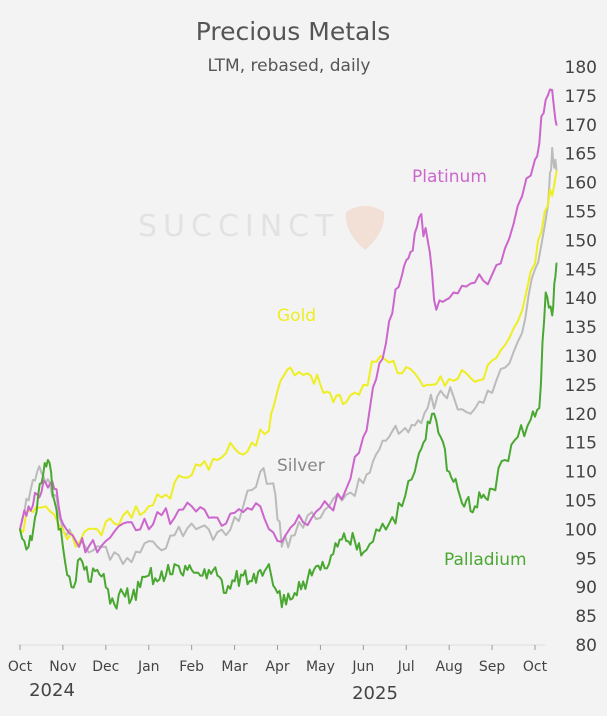  What do you see at coordinates (293, 31) in the screenshot?
I see `chart-title: Precious Metals` at bounding box center [293, 31].